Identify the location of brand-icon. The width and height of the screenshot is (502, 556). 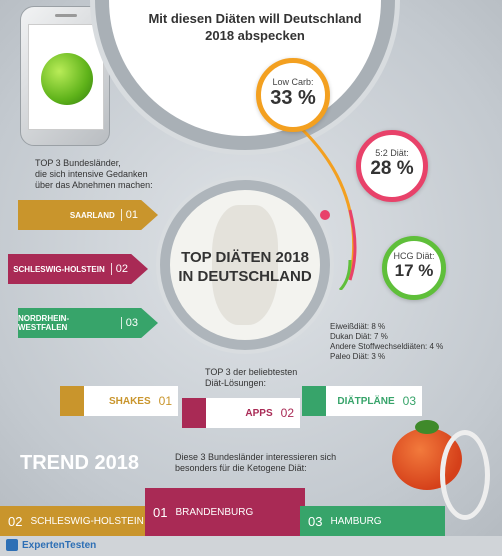
(12, 545).